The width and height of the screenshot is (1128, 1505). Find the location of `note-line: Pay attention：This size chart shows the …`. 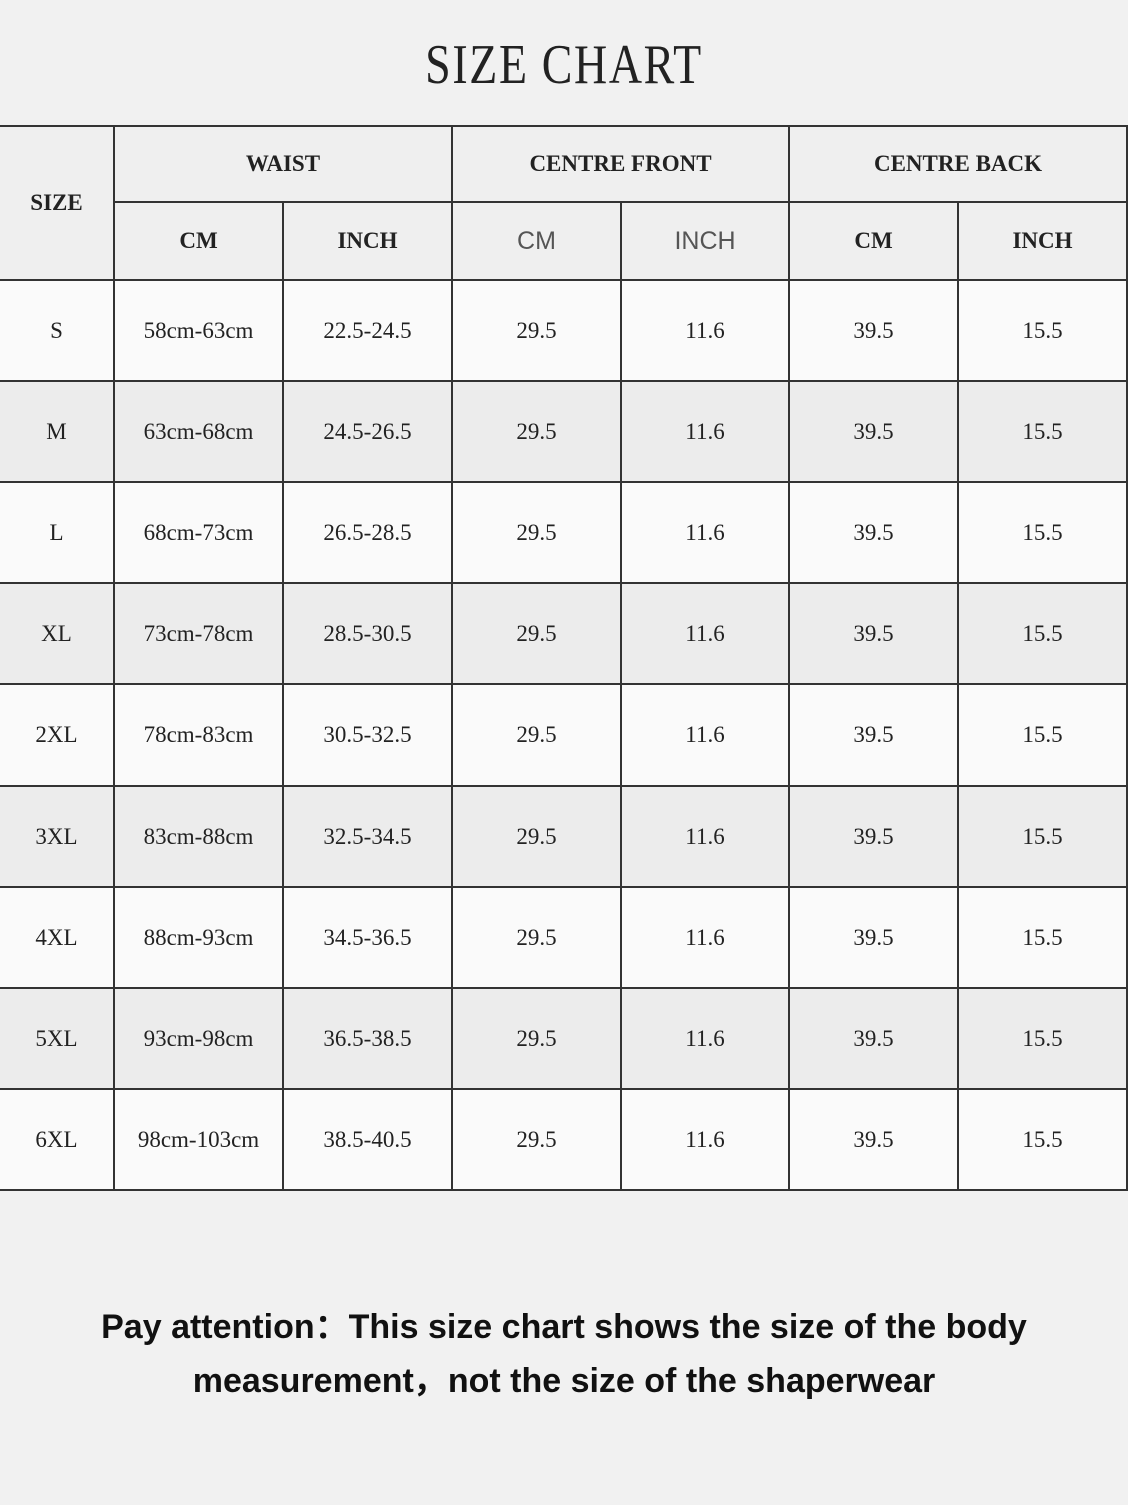

note-line: Pay attention：This size chart shows the … is located at coordinates (564, 1326).